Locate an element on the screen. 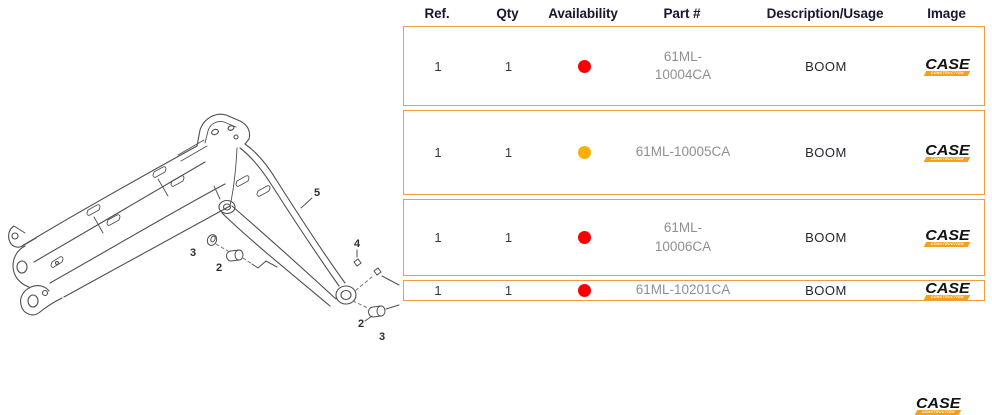  part-number: 61ML- 10004CA is located at coordinates (683, 65).